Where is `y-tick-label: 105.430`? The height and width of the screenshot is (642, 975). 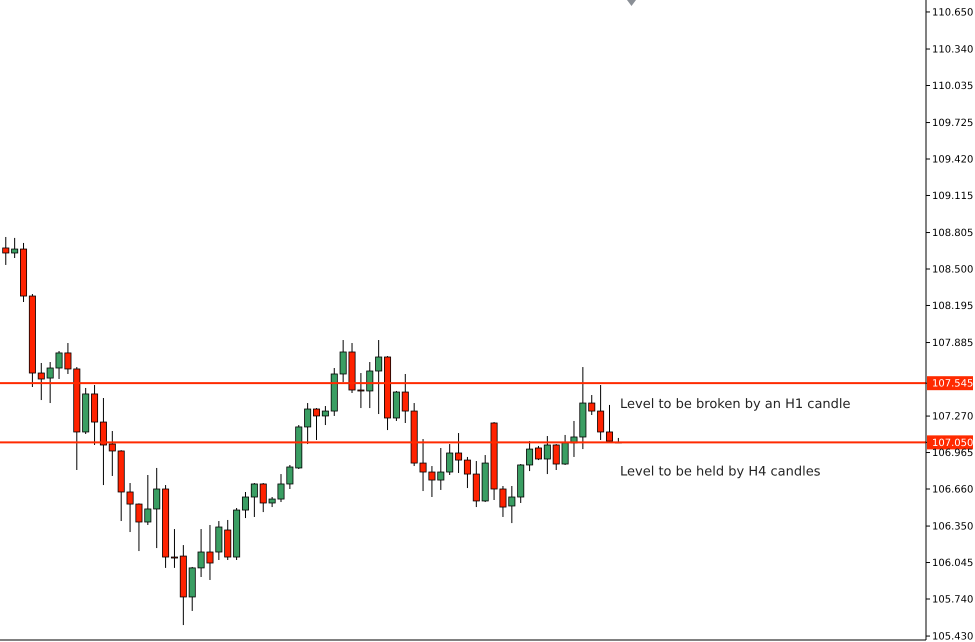
y-tick-label: 105.430 is located at coordinates (953, 637).